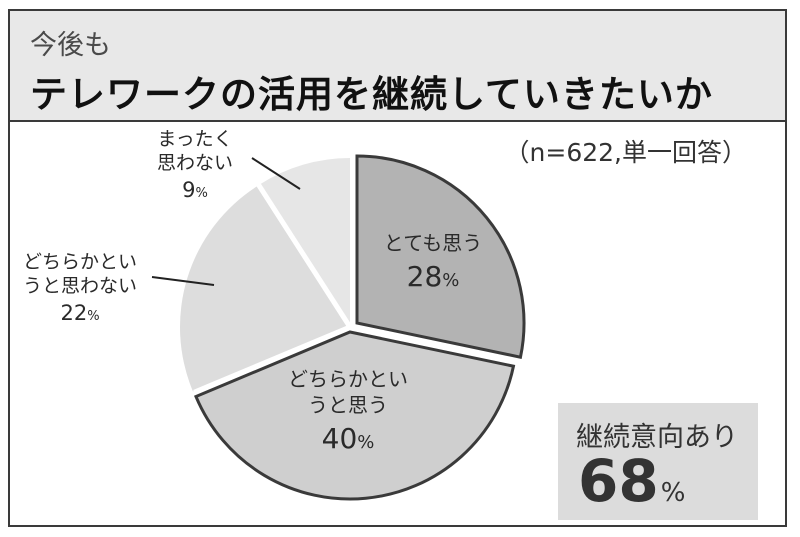 Image resolution: width=800 pixels, height=537 pixels. I want to click on leader-lines, so click(226, 221).